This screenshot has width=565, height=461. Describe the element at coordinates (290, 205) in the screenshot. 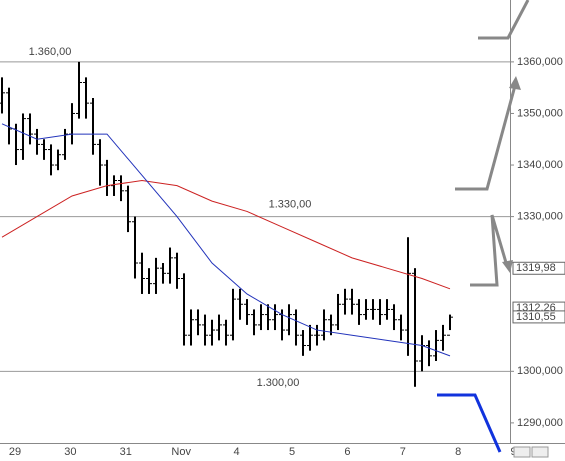

I see `level-label: 1.330,00` at that location.